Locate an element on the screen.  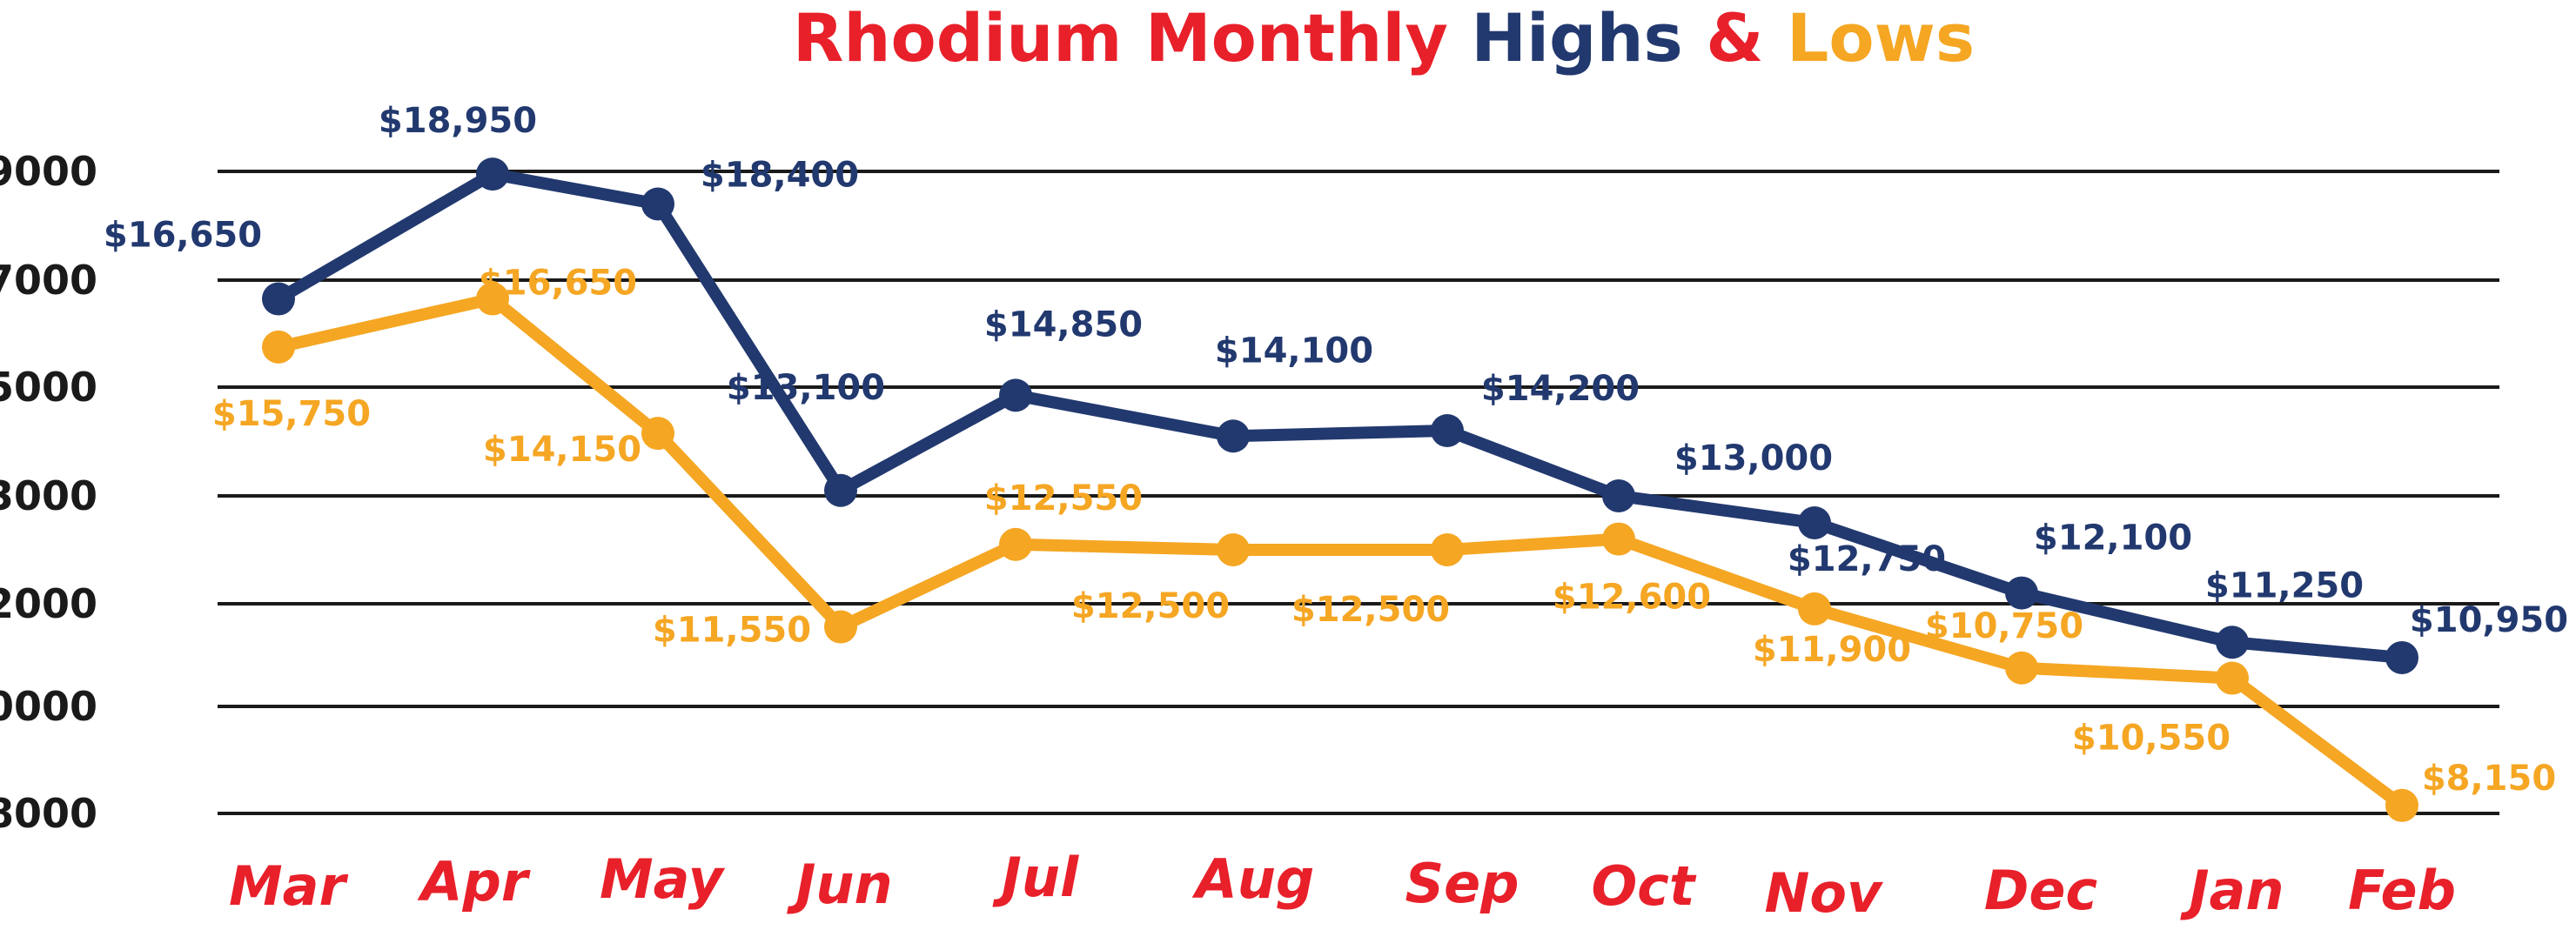
x-tick-label: Sep is located at coordinates (1462, 883).